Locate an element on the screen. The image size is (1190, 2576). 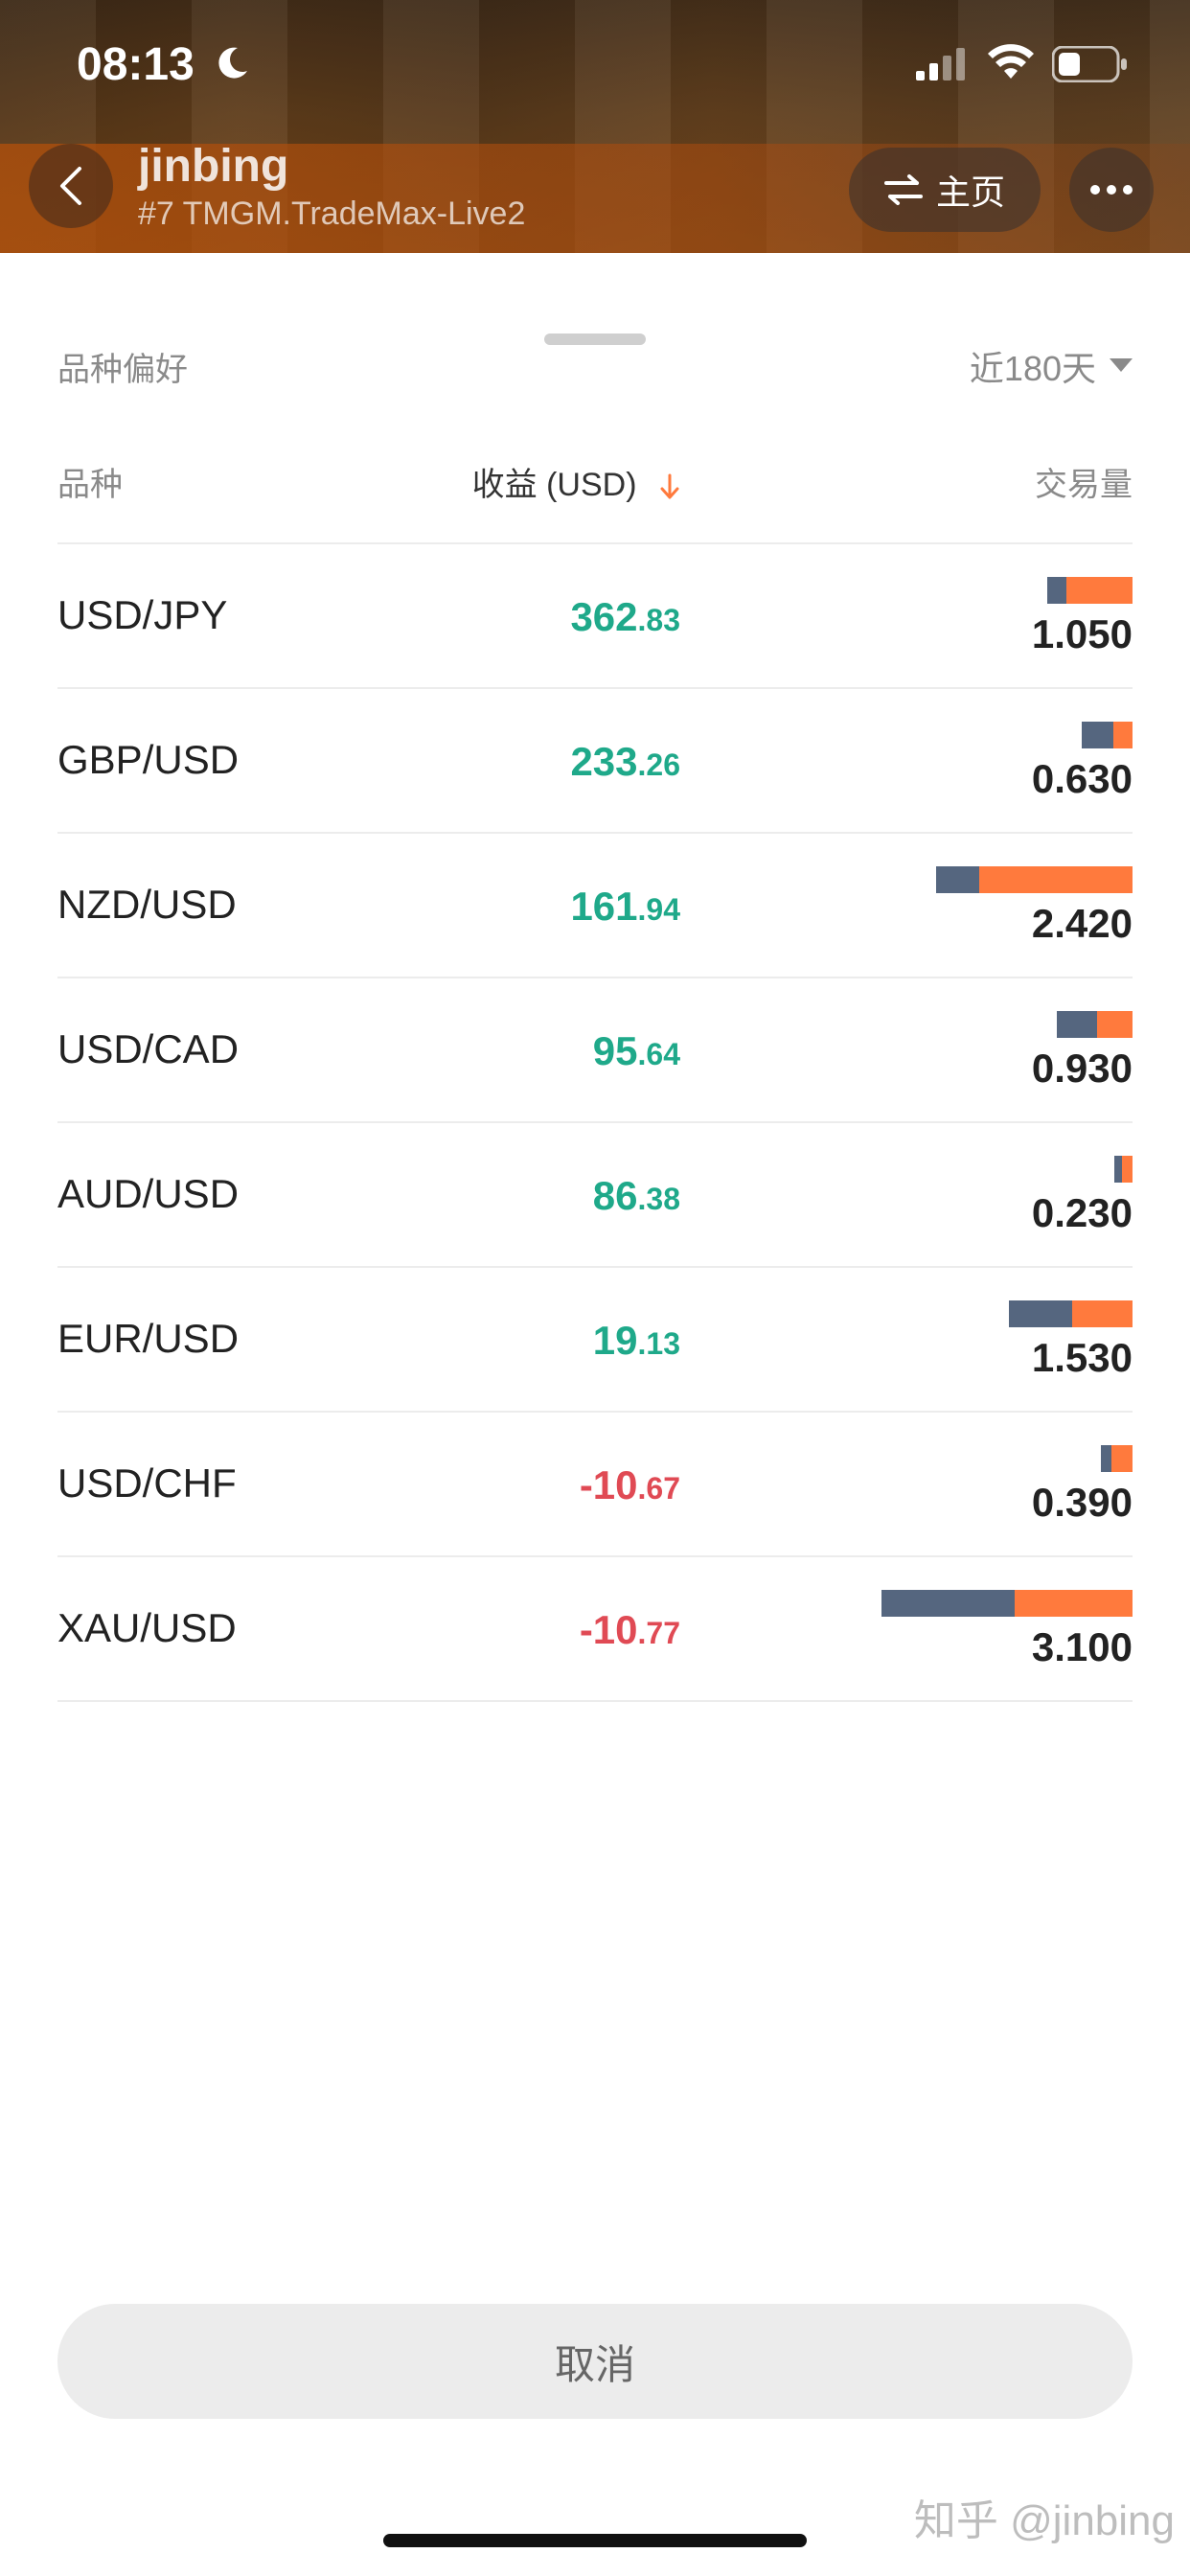
table-row: USD/JPY 362.83 1.050 is located at coordinates (595, 614).